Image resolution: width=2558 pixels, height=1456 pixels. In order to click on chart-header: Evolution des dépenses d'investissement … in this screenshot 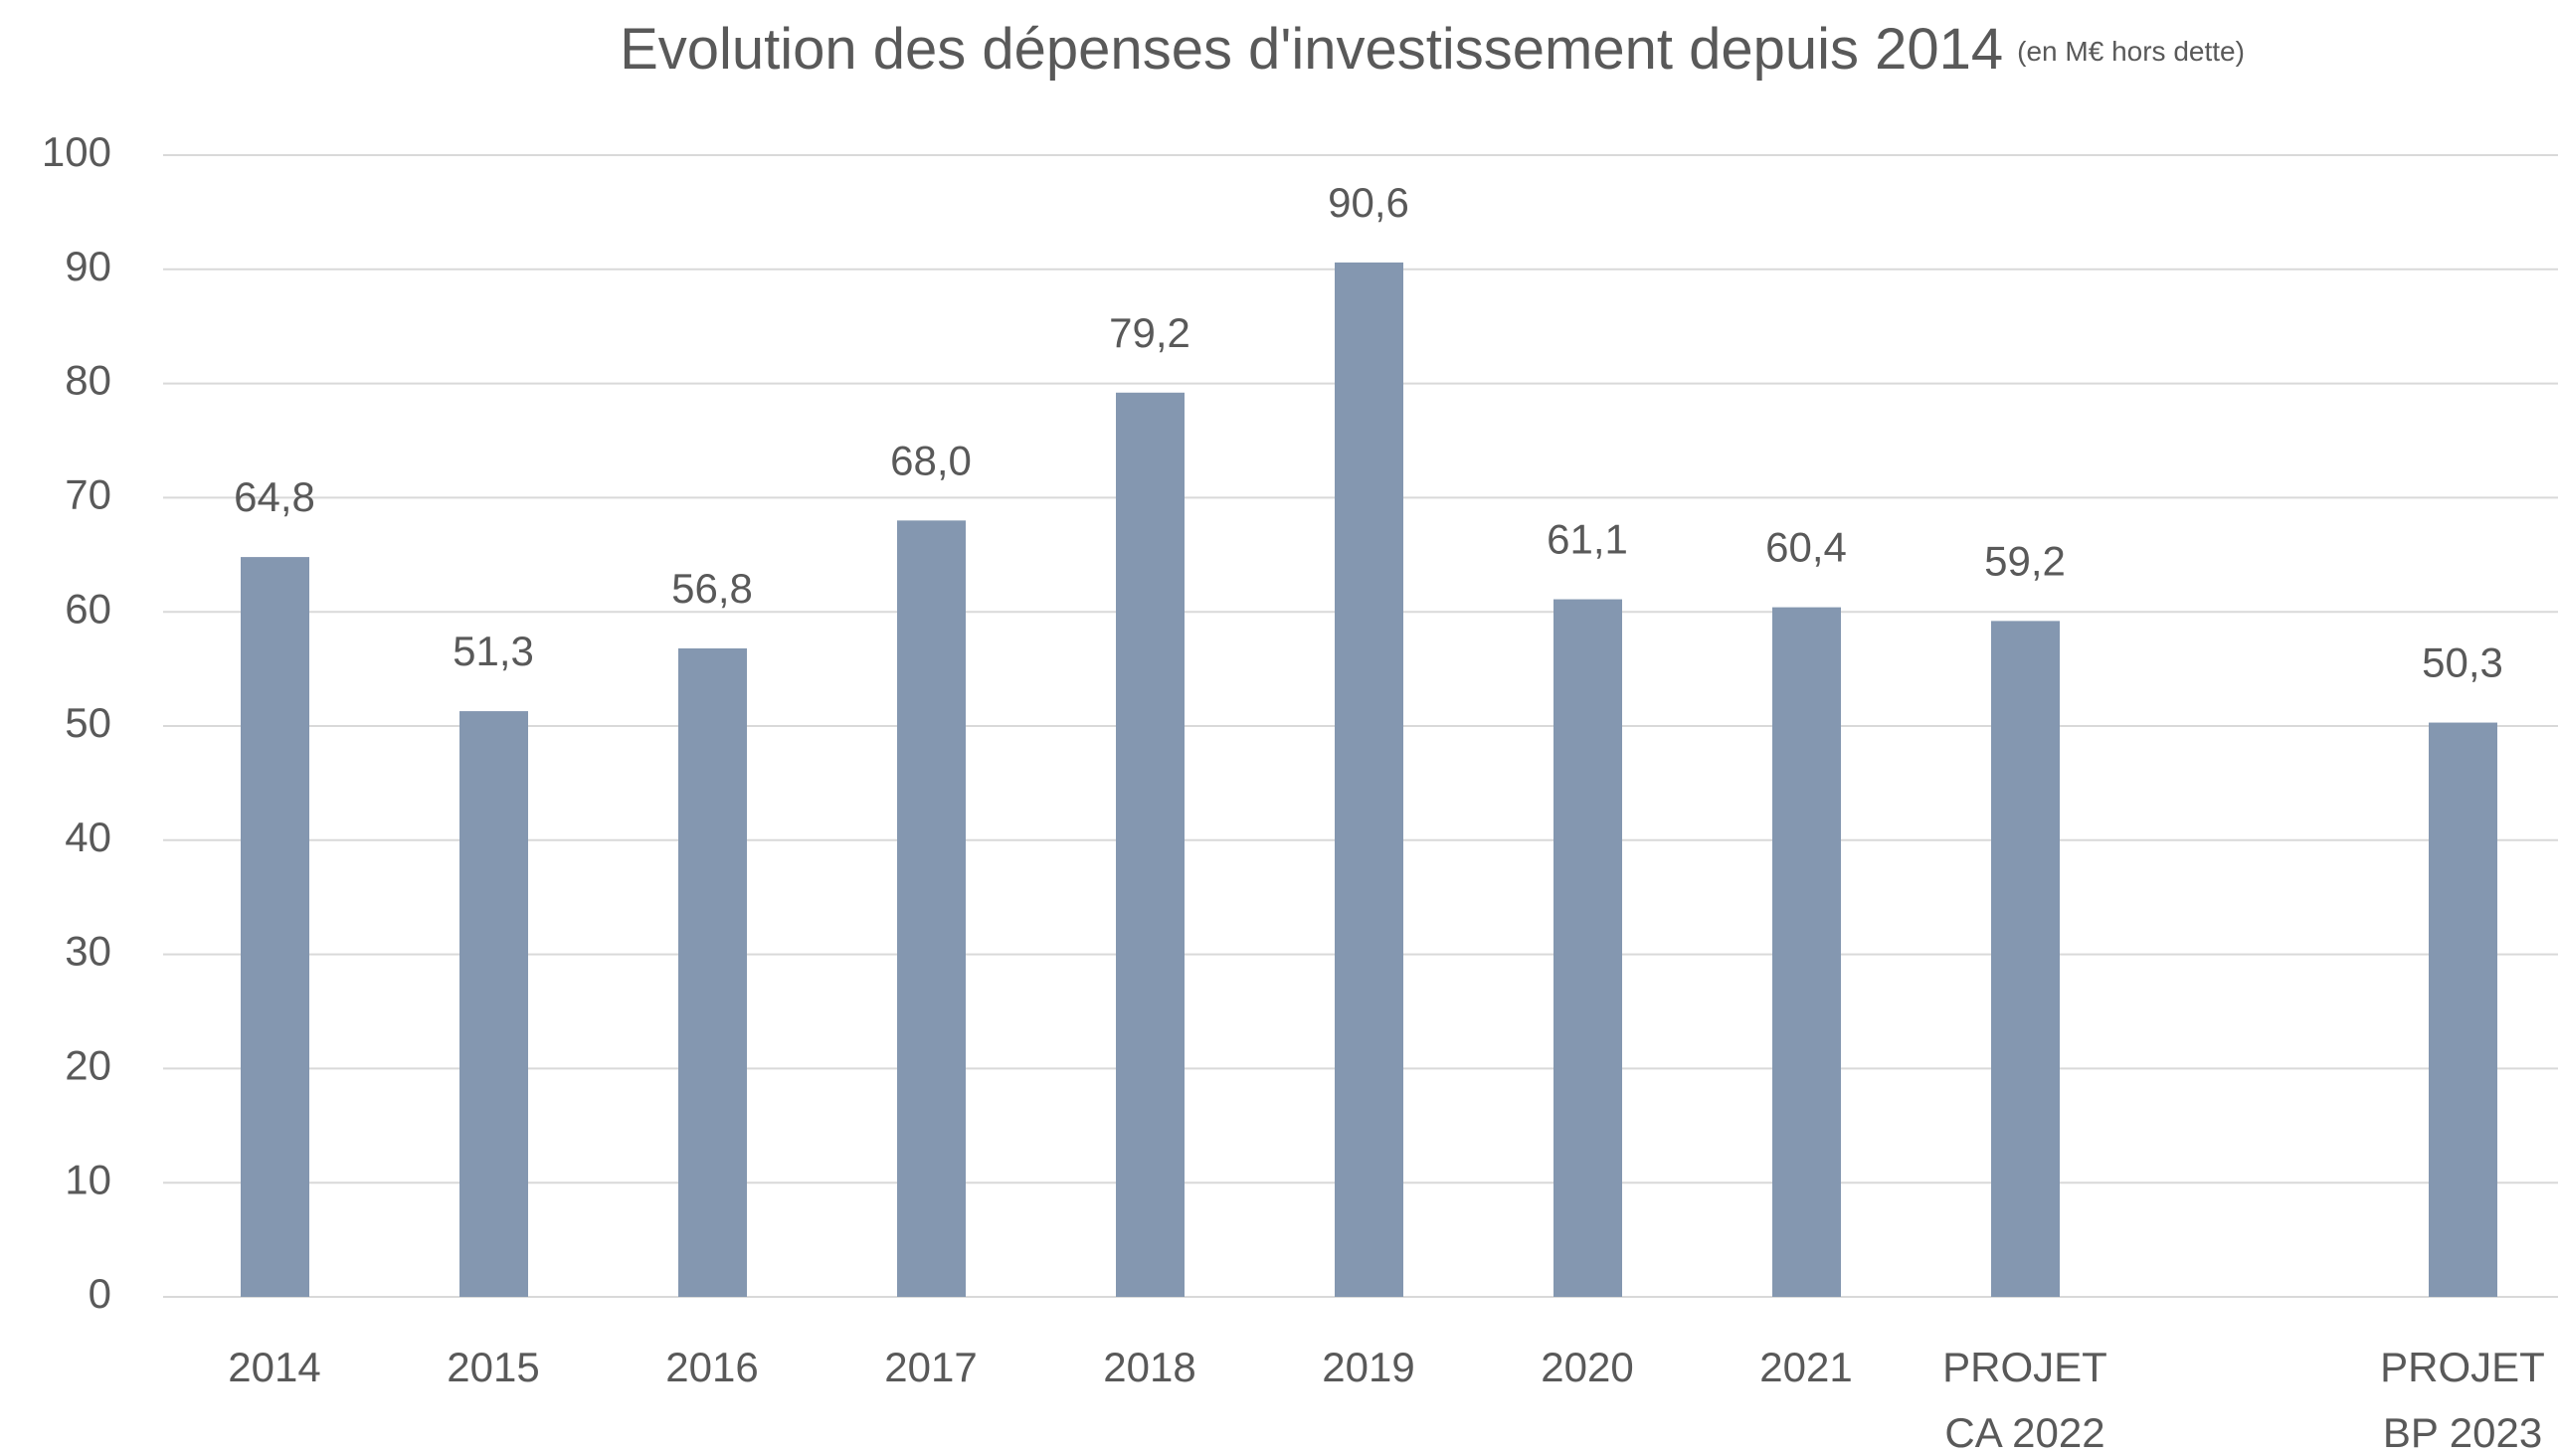, I will do `click(1432, 49)`.